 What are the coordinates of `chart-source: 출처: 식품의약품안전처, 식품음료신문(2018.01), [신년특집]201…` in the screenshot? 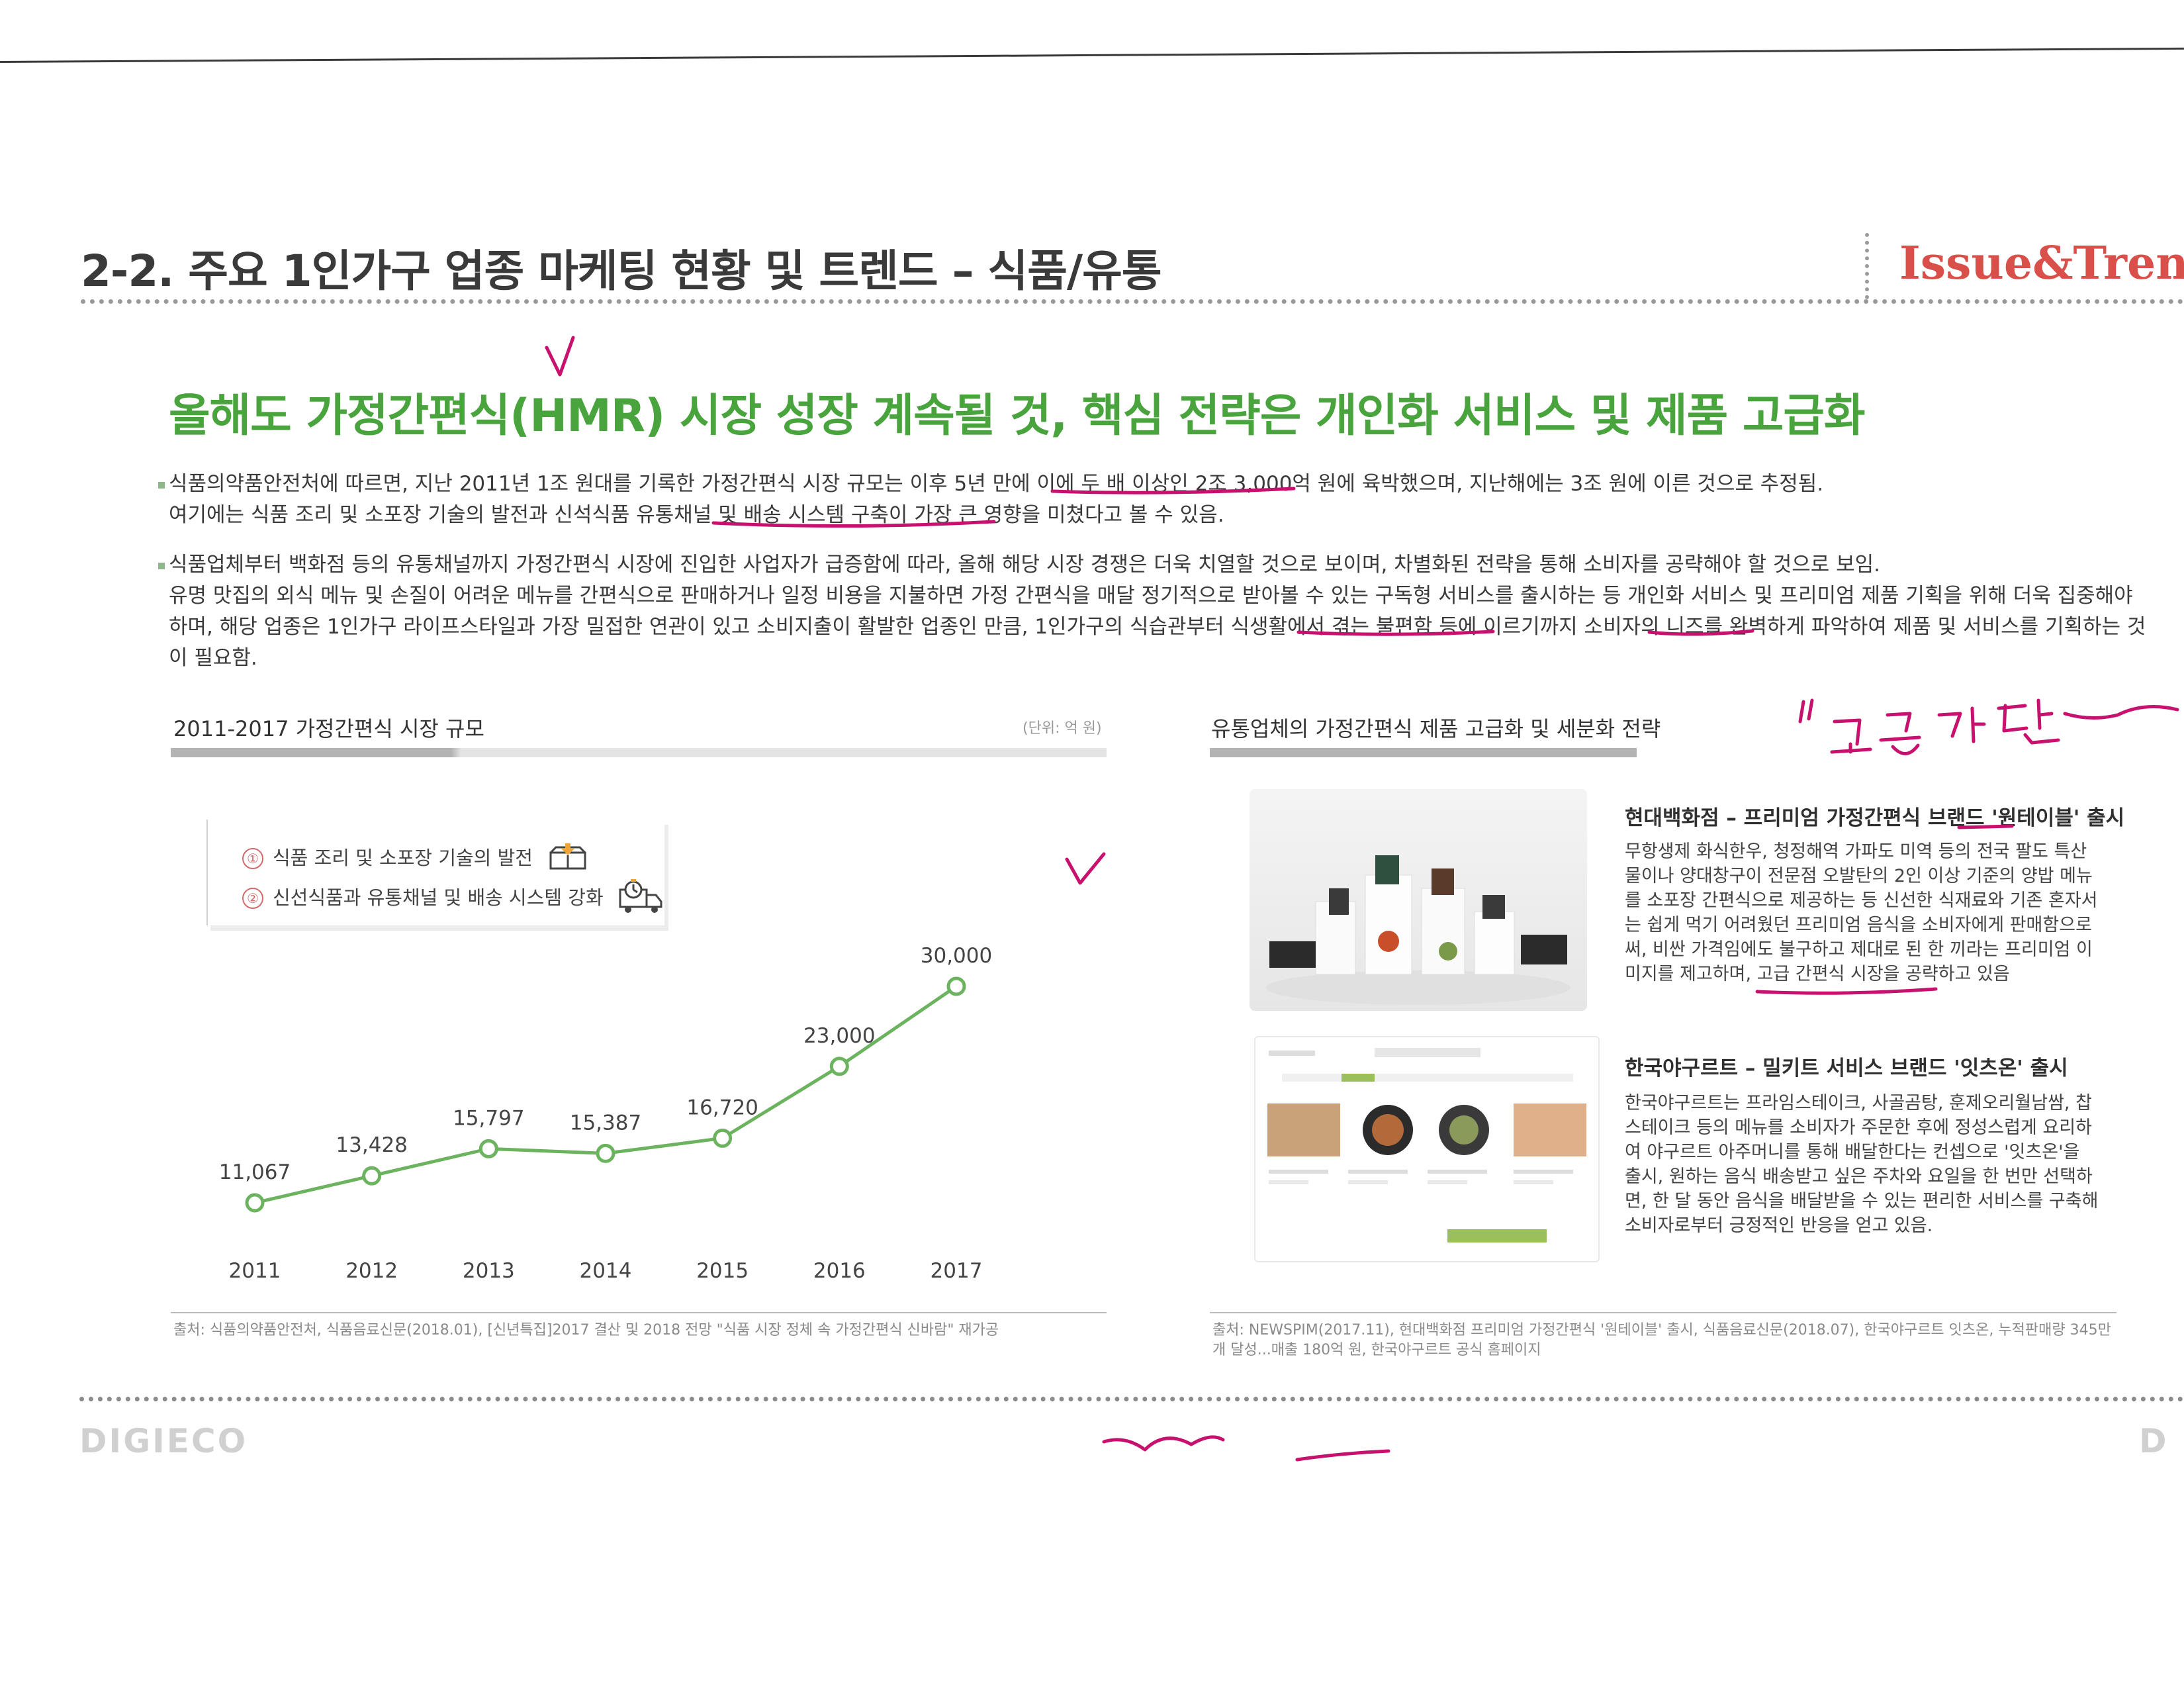 It's located at (586, 1330).